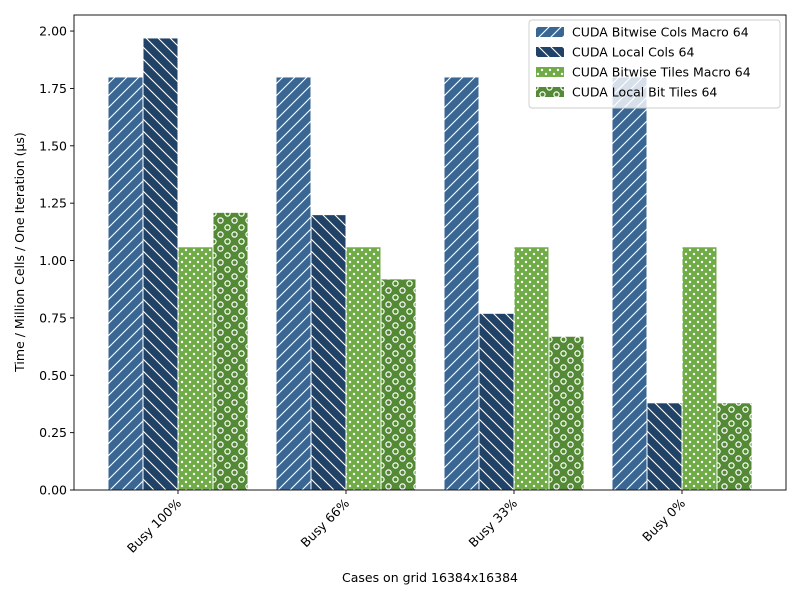 The image size is (800, 604). I want to click on legend-item: CUDA Local Cols 64, so click(615, 52).